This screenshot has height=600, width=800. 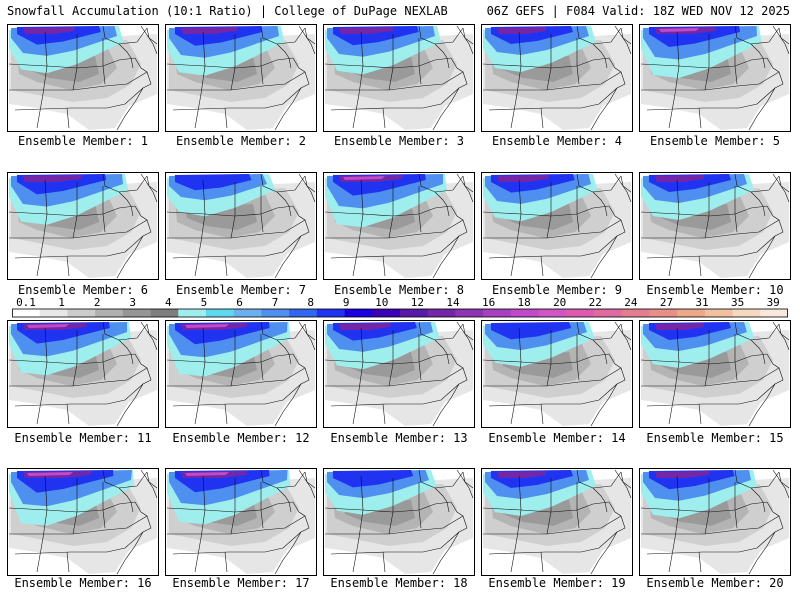 What do you see at coordinates (666, 302) in the screenshot?
I see `colorbar-tick-label: 27` at bounding box center [666, 302].